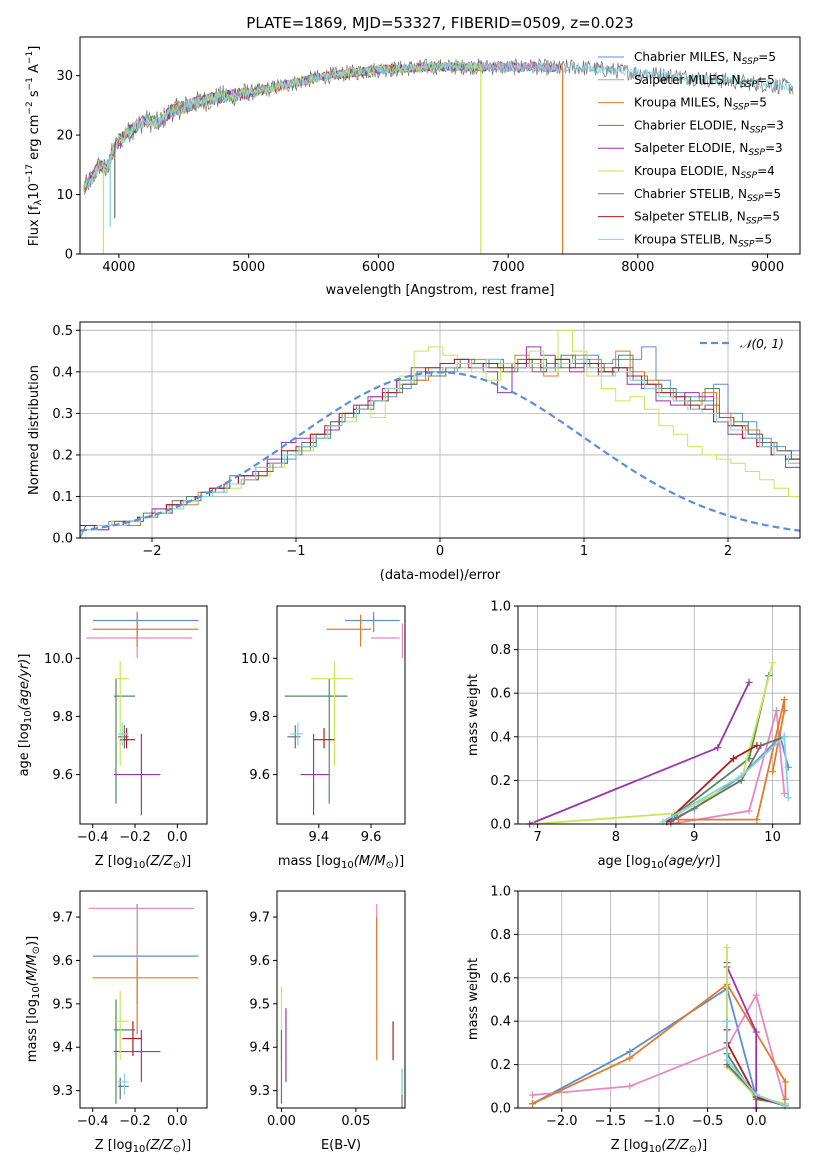  Describe the element at coordinates (371, 837) in the screenshot. I see `x-tick-label: 9.6` at that location.